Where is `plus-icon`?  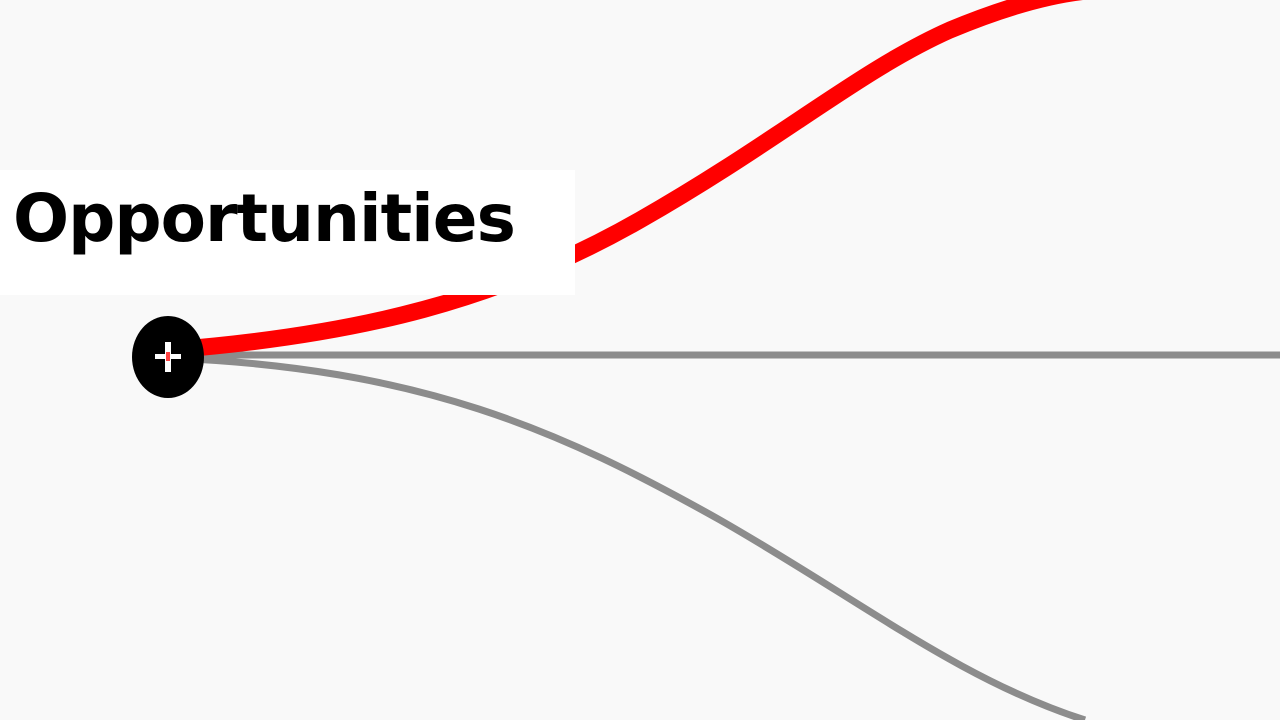
plus-icon is located at coordinates (168, 357).